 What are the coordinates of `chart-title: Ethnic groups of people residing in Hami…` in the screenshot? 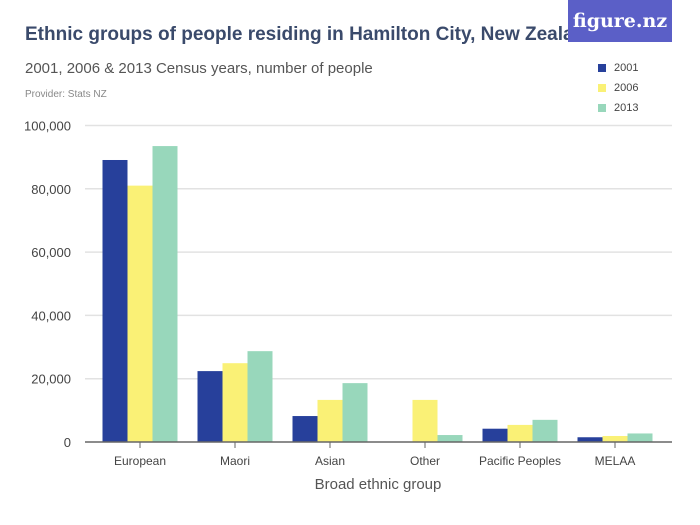 It's located at (311, 34).